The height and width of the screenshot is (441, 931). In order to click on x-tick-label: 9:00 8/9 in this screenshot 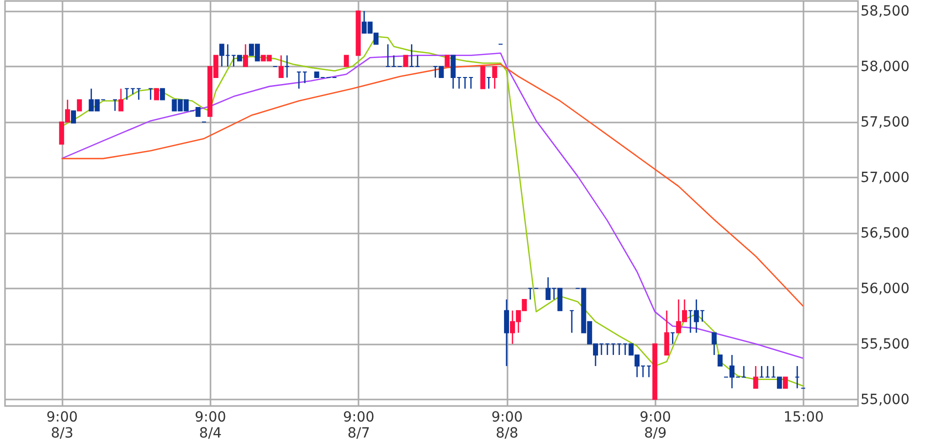, I will do `click(656, 425)`.